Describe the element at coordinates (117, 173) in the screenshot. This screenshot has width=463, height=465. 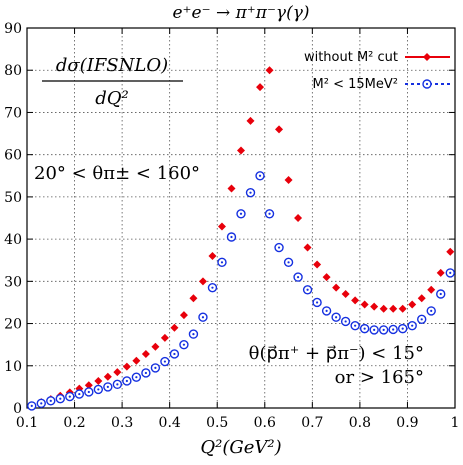
I see `annotation-theta-cut: 20° < θπ± < 160°` at that location.